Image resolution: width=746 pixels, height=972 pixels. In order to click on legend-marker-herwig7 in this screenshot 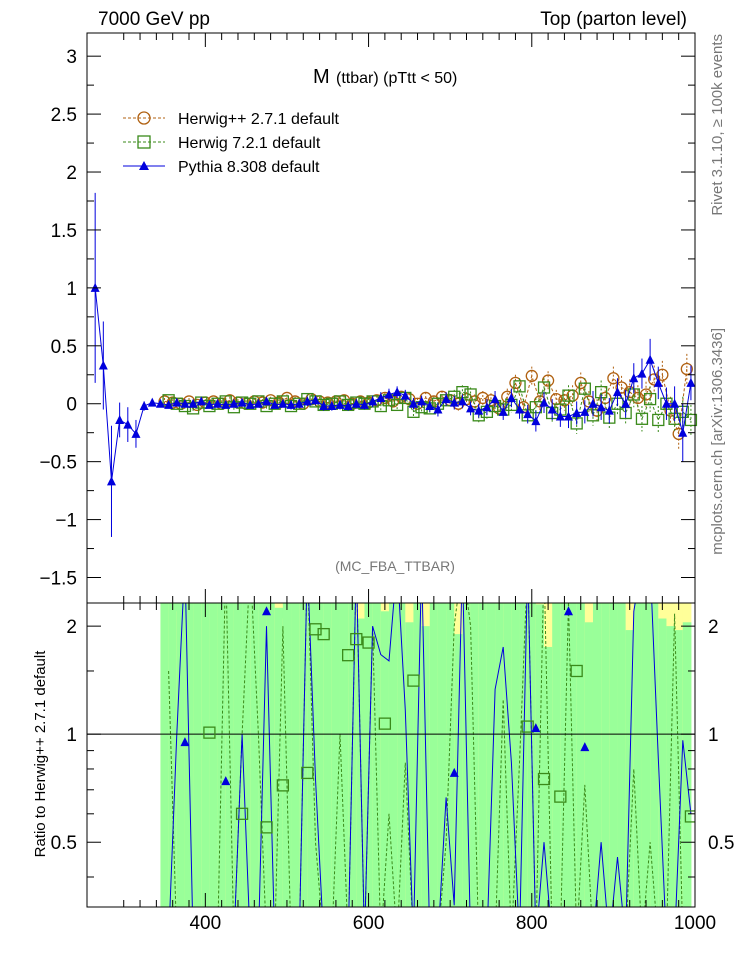, I will do `click(144, 142)`.